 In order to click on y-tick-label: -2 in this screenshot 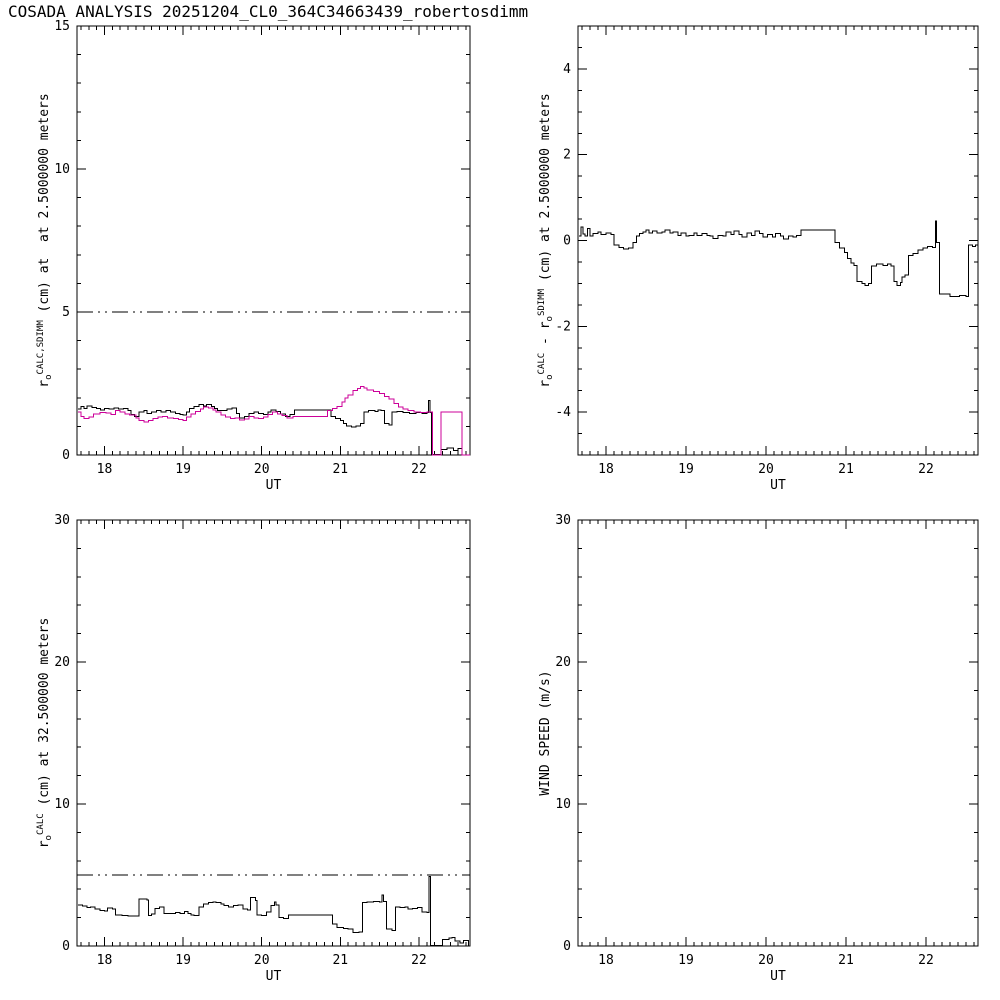, I will do `click(563, 326)`.